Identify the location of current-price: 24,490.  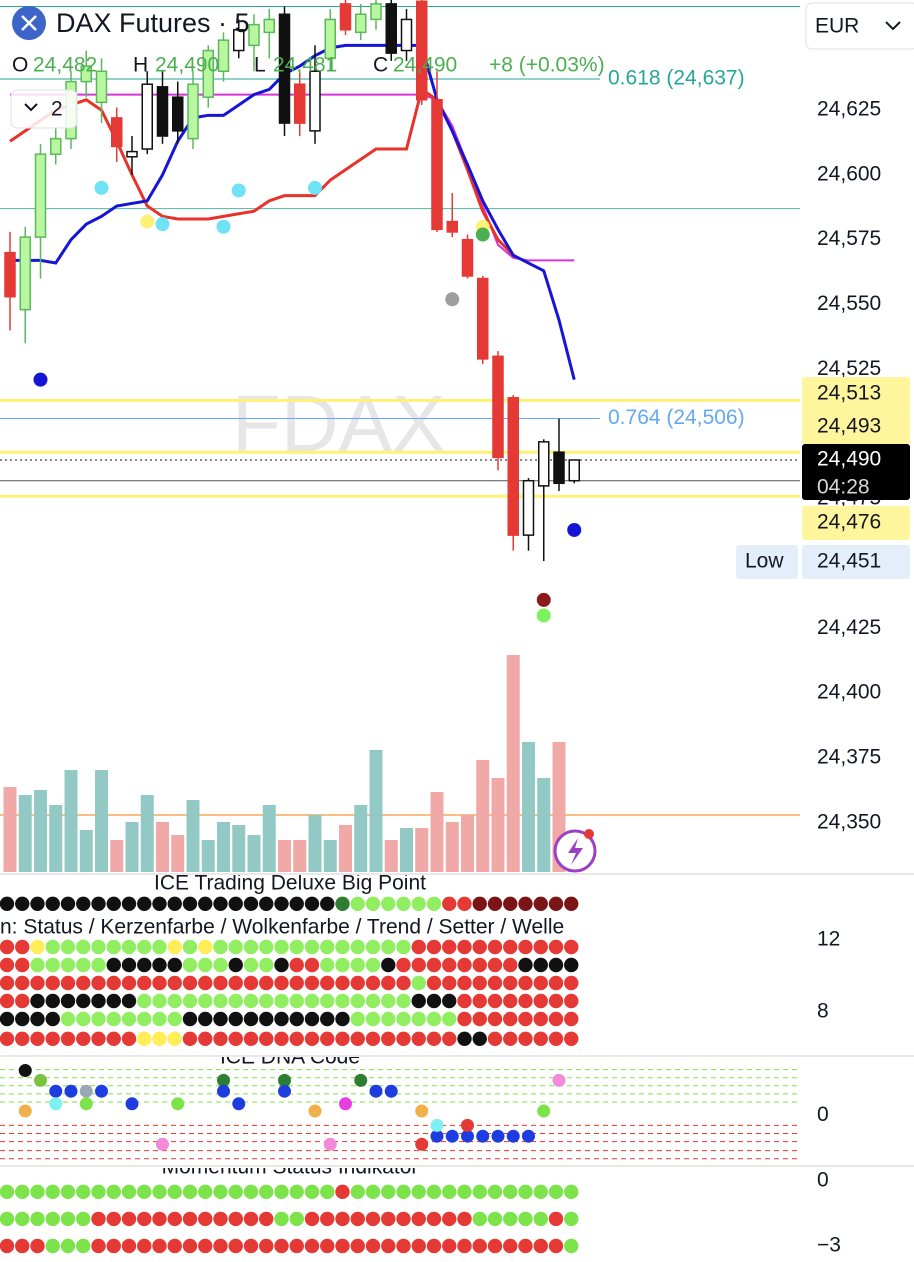
(849, 459).